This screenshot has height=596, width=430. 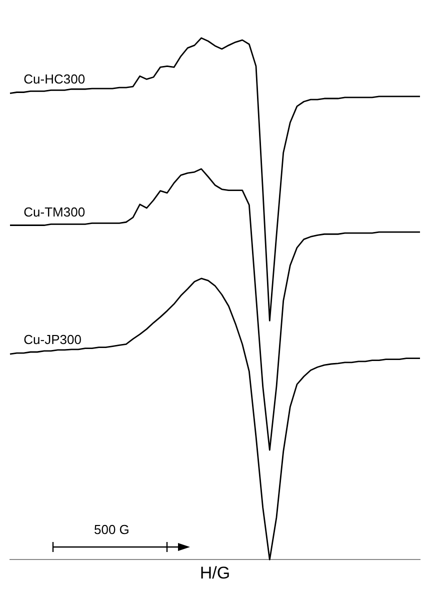 I want to click on series-label: Cu-HC300, so click(x=55, y=78).